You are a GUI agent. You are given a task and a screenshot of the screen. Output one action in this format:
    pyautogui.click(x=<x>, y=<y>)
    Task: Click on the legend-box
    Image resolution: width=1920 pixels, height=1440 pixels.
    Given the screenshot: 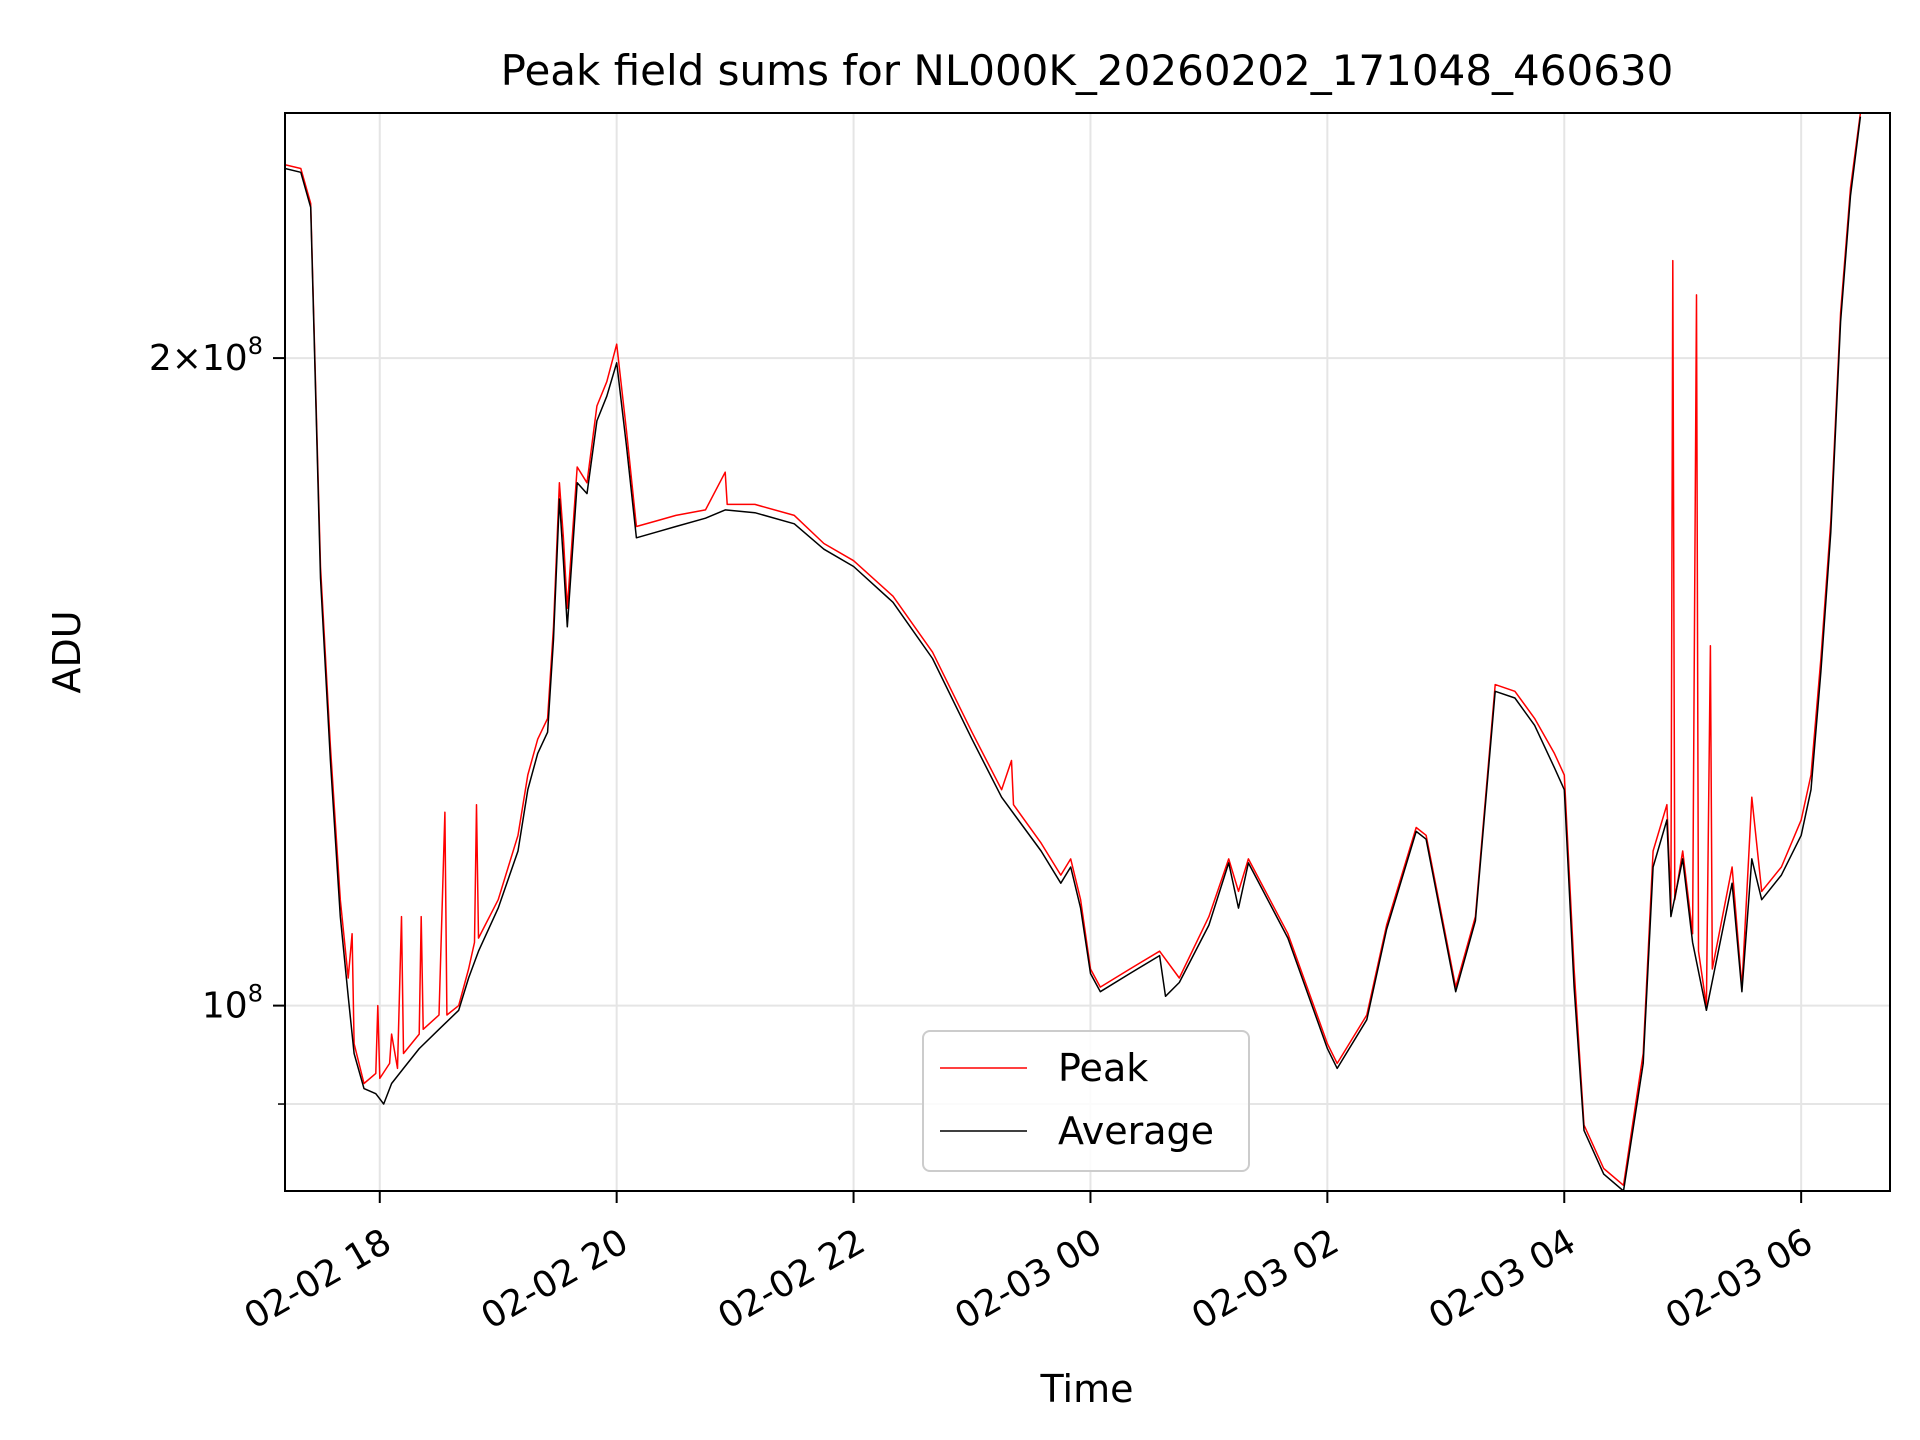 What is the action you would take?
    pyautogui.click(x=1086, y=1101)
    